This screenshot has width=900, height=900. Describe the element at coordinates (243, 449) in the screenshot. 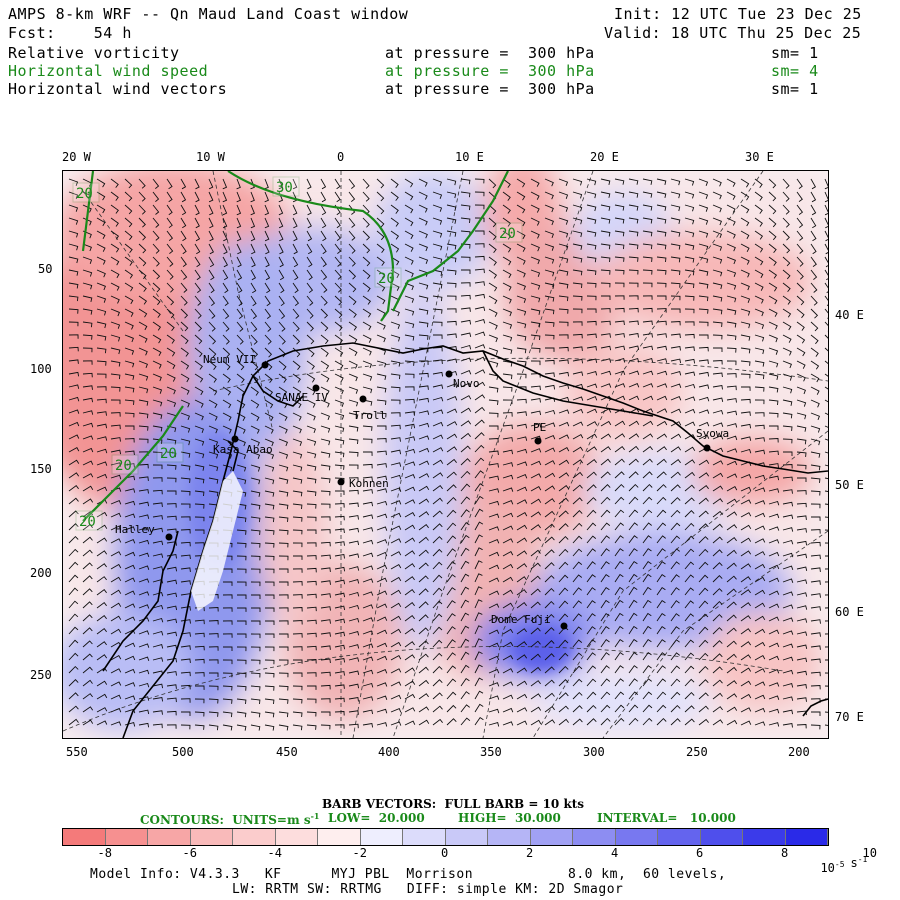

I see `station-kasa-abao: Kasa Abao` at that location.